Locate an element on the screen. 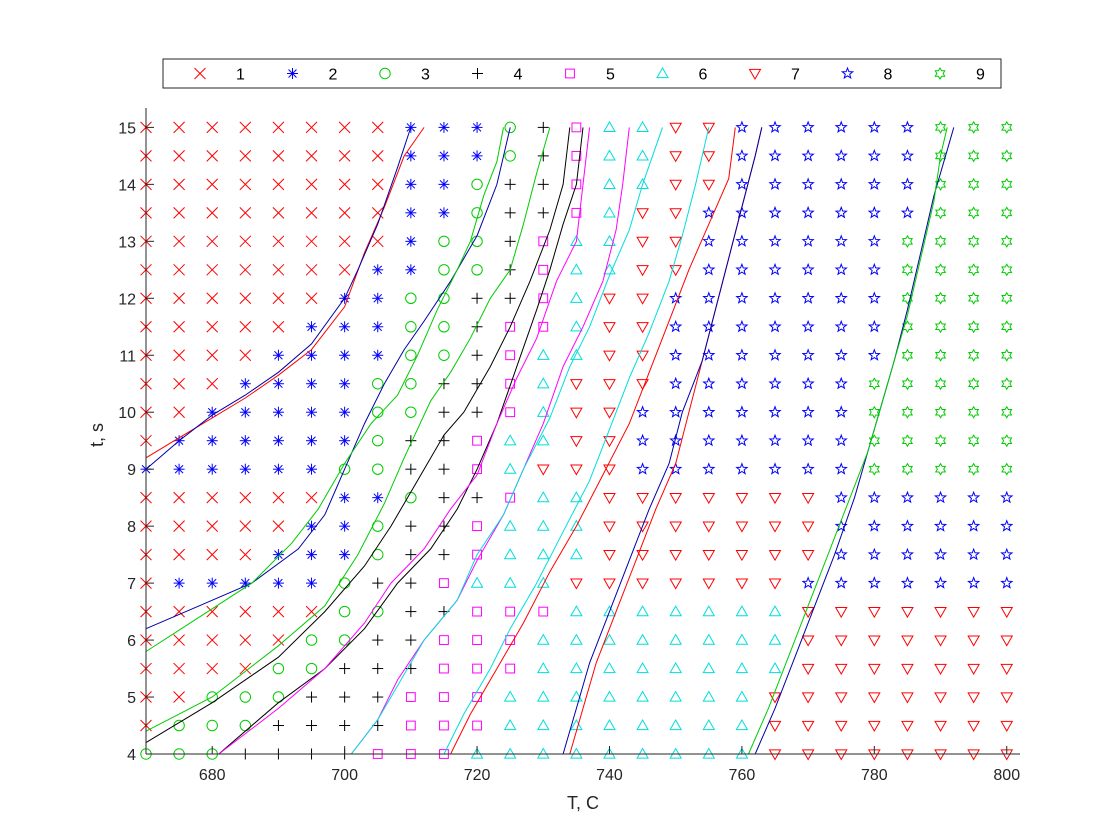  x-tick-label: 680 is located at coordinates (212, 775).